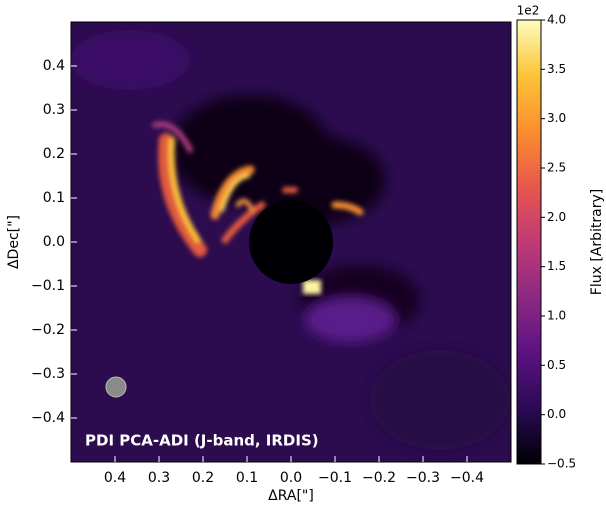 This screenshot has width=606, height=513. What do you see at coordinates (556, 316) in the screenshot?
I see `colorbar-tick-label: 1.0` at bounding box center [556, 316].